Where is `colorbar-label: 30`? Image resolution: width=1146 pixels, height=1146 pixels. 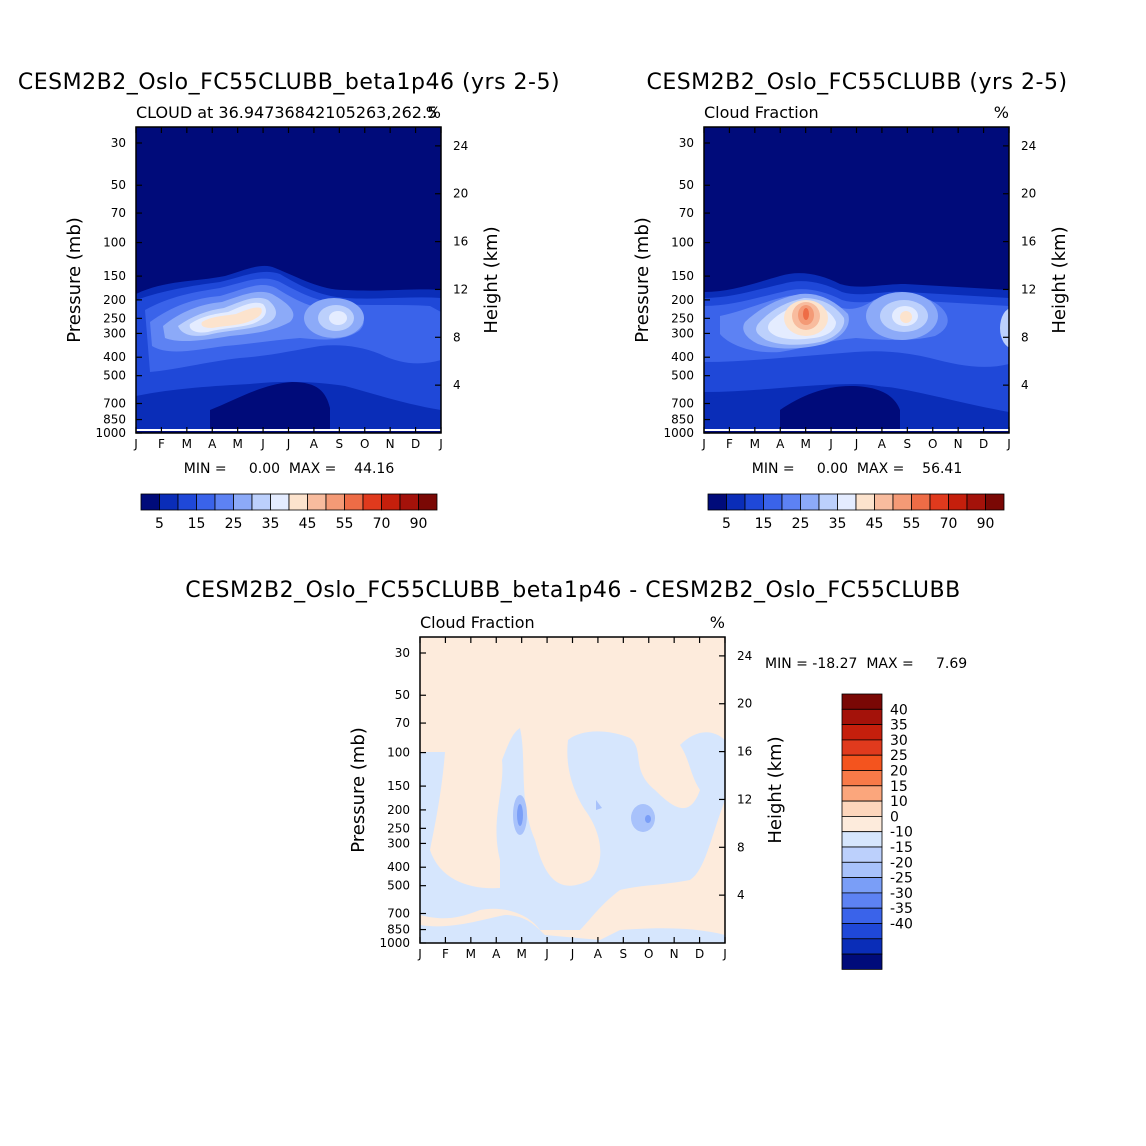 colorbar-label: 30 is located at coordinates (899, 741).